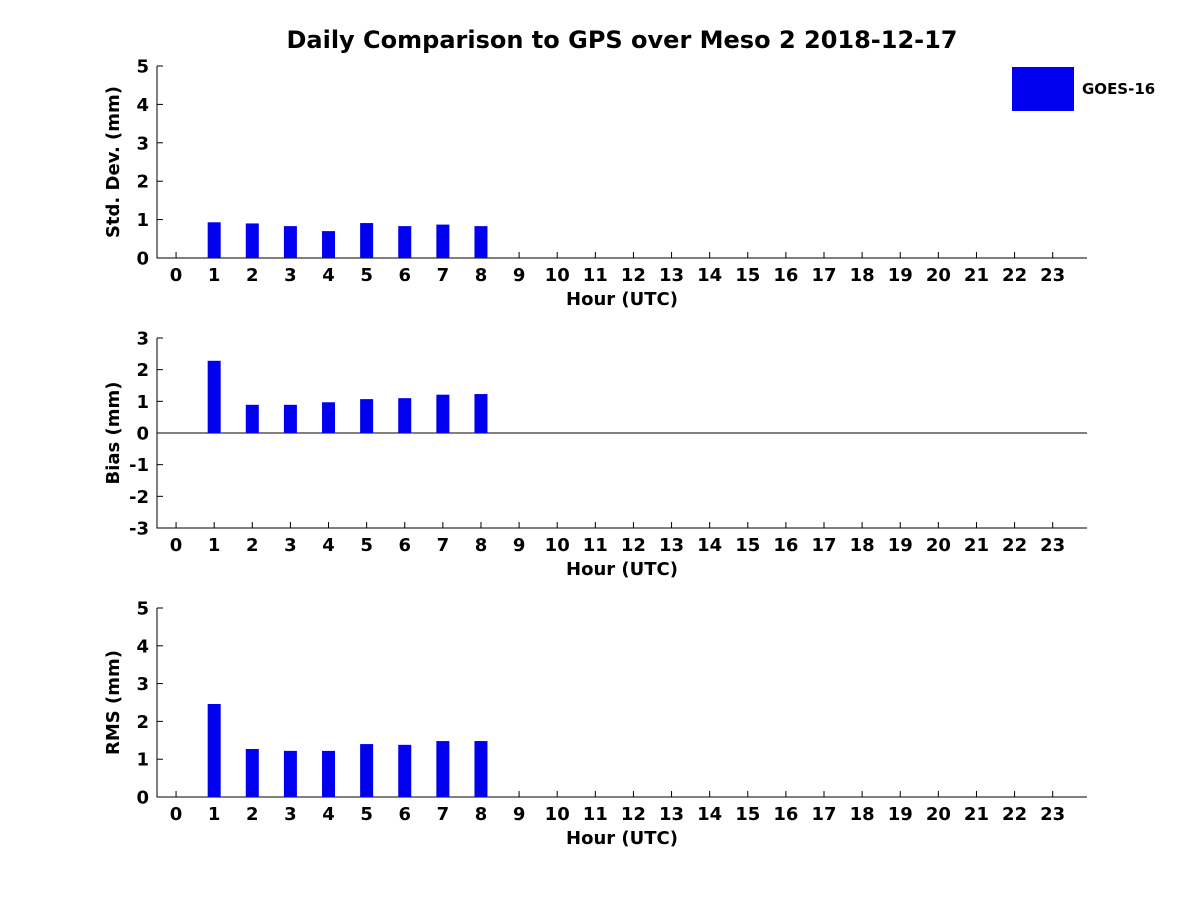  I want to click on y-tick-label: -1, so click(139, 465).